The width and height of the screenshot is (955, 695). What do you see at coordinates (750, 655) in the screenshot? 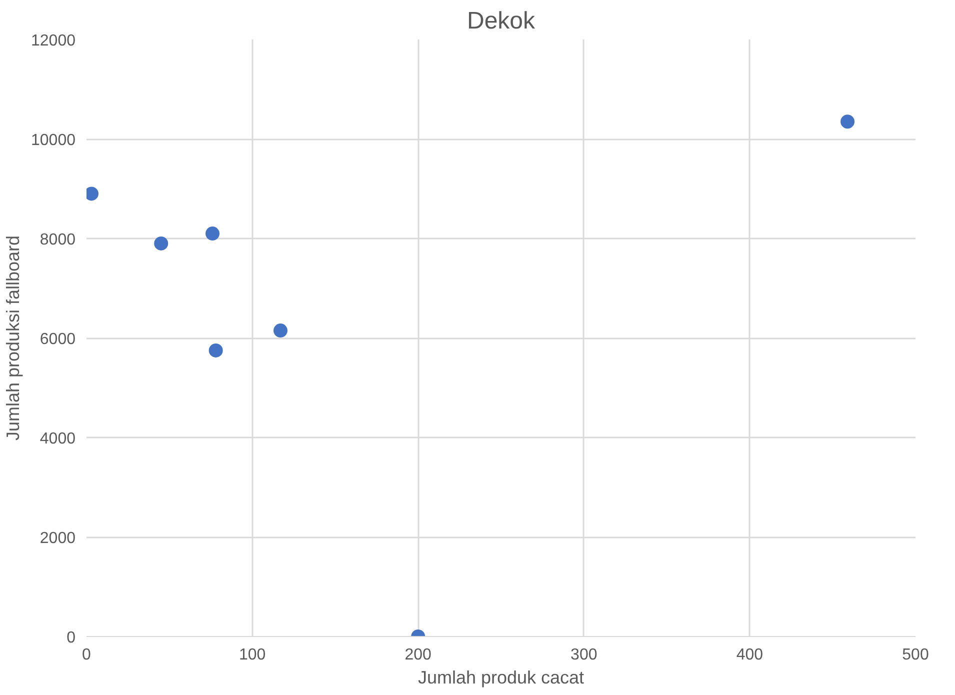
I see `x-tick-label: 400` at bounding box center [750, 655].